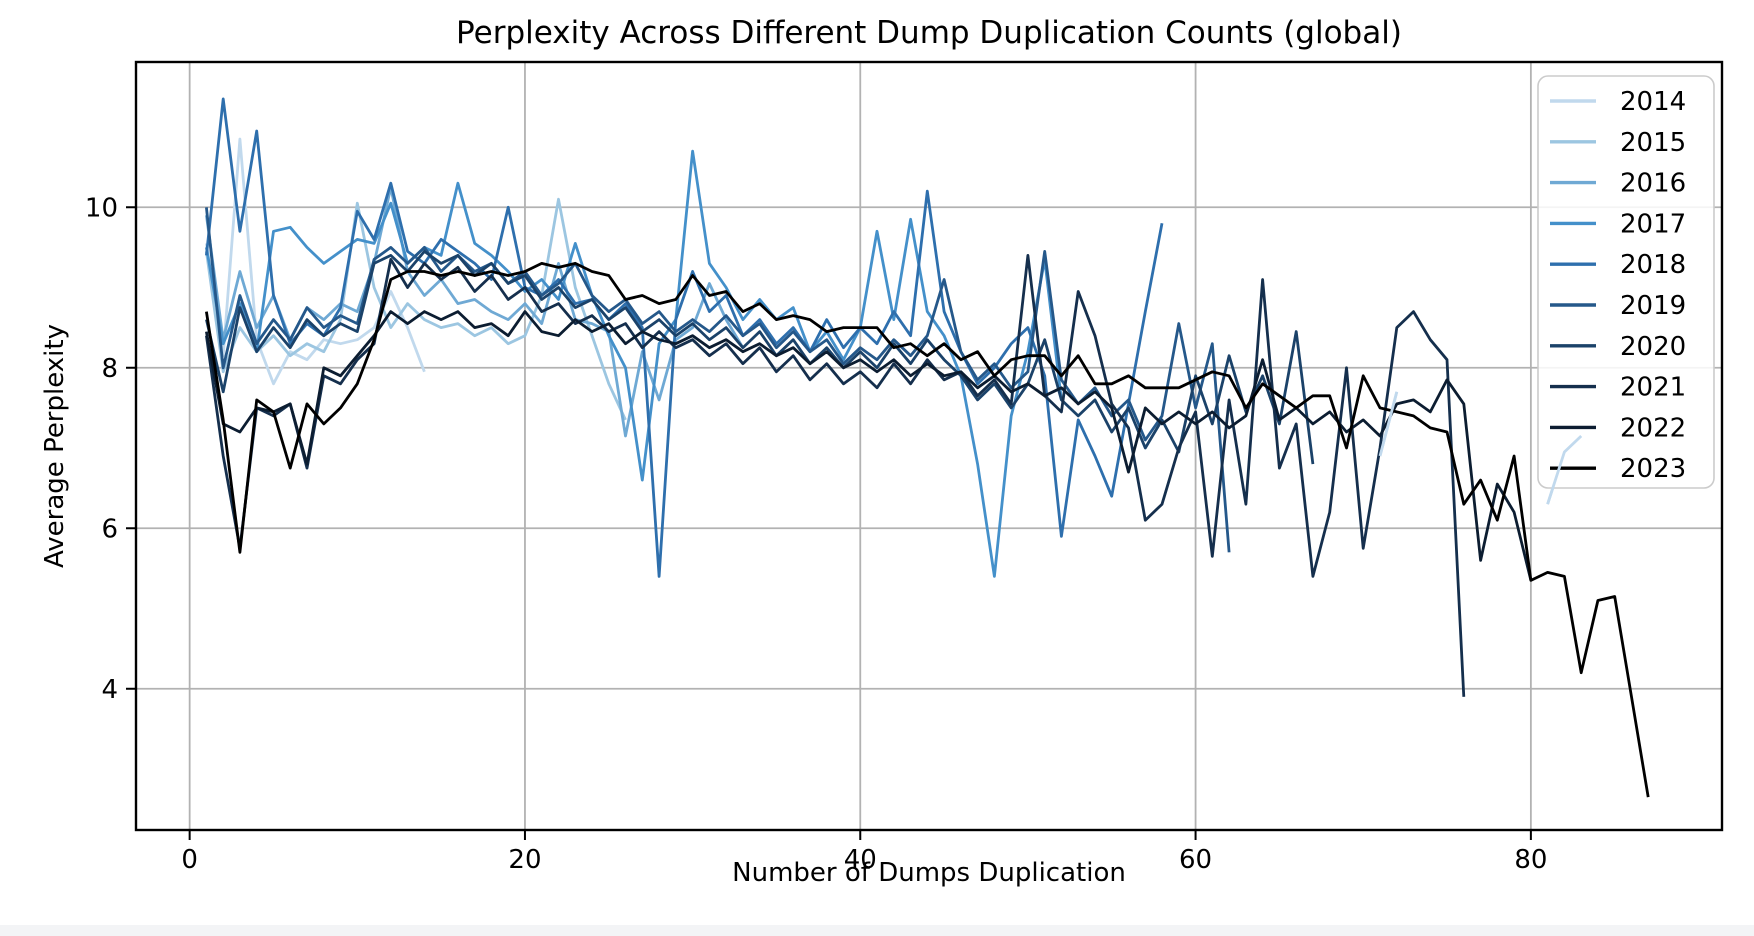  What do you see at coordinates (1653, 306) in the screenshot?
I see `legend-label-2019: 2019` at bounding box center [1653, 306].